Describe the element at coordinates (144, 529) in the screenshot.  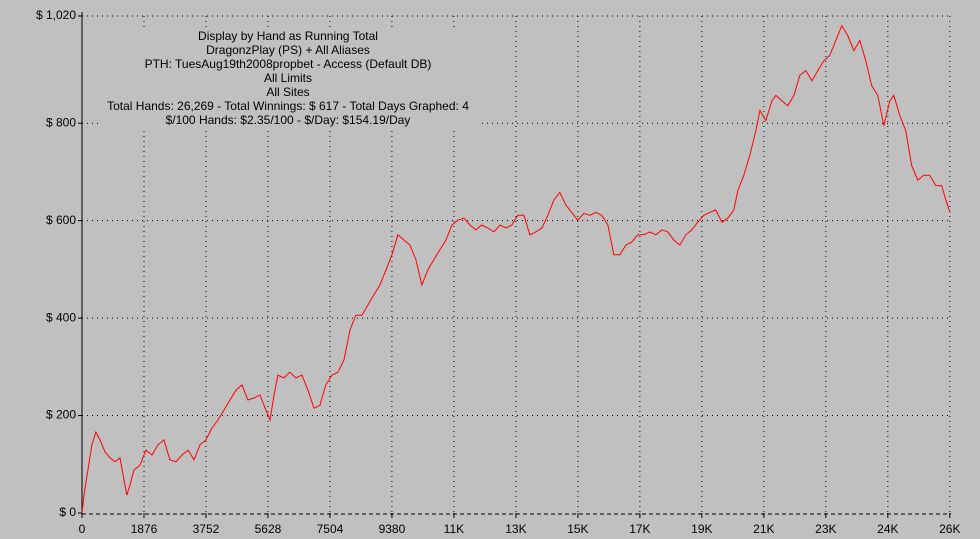
I see `x-tick-label: 1876` at that location.